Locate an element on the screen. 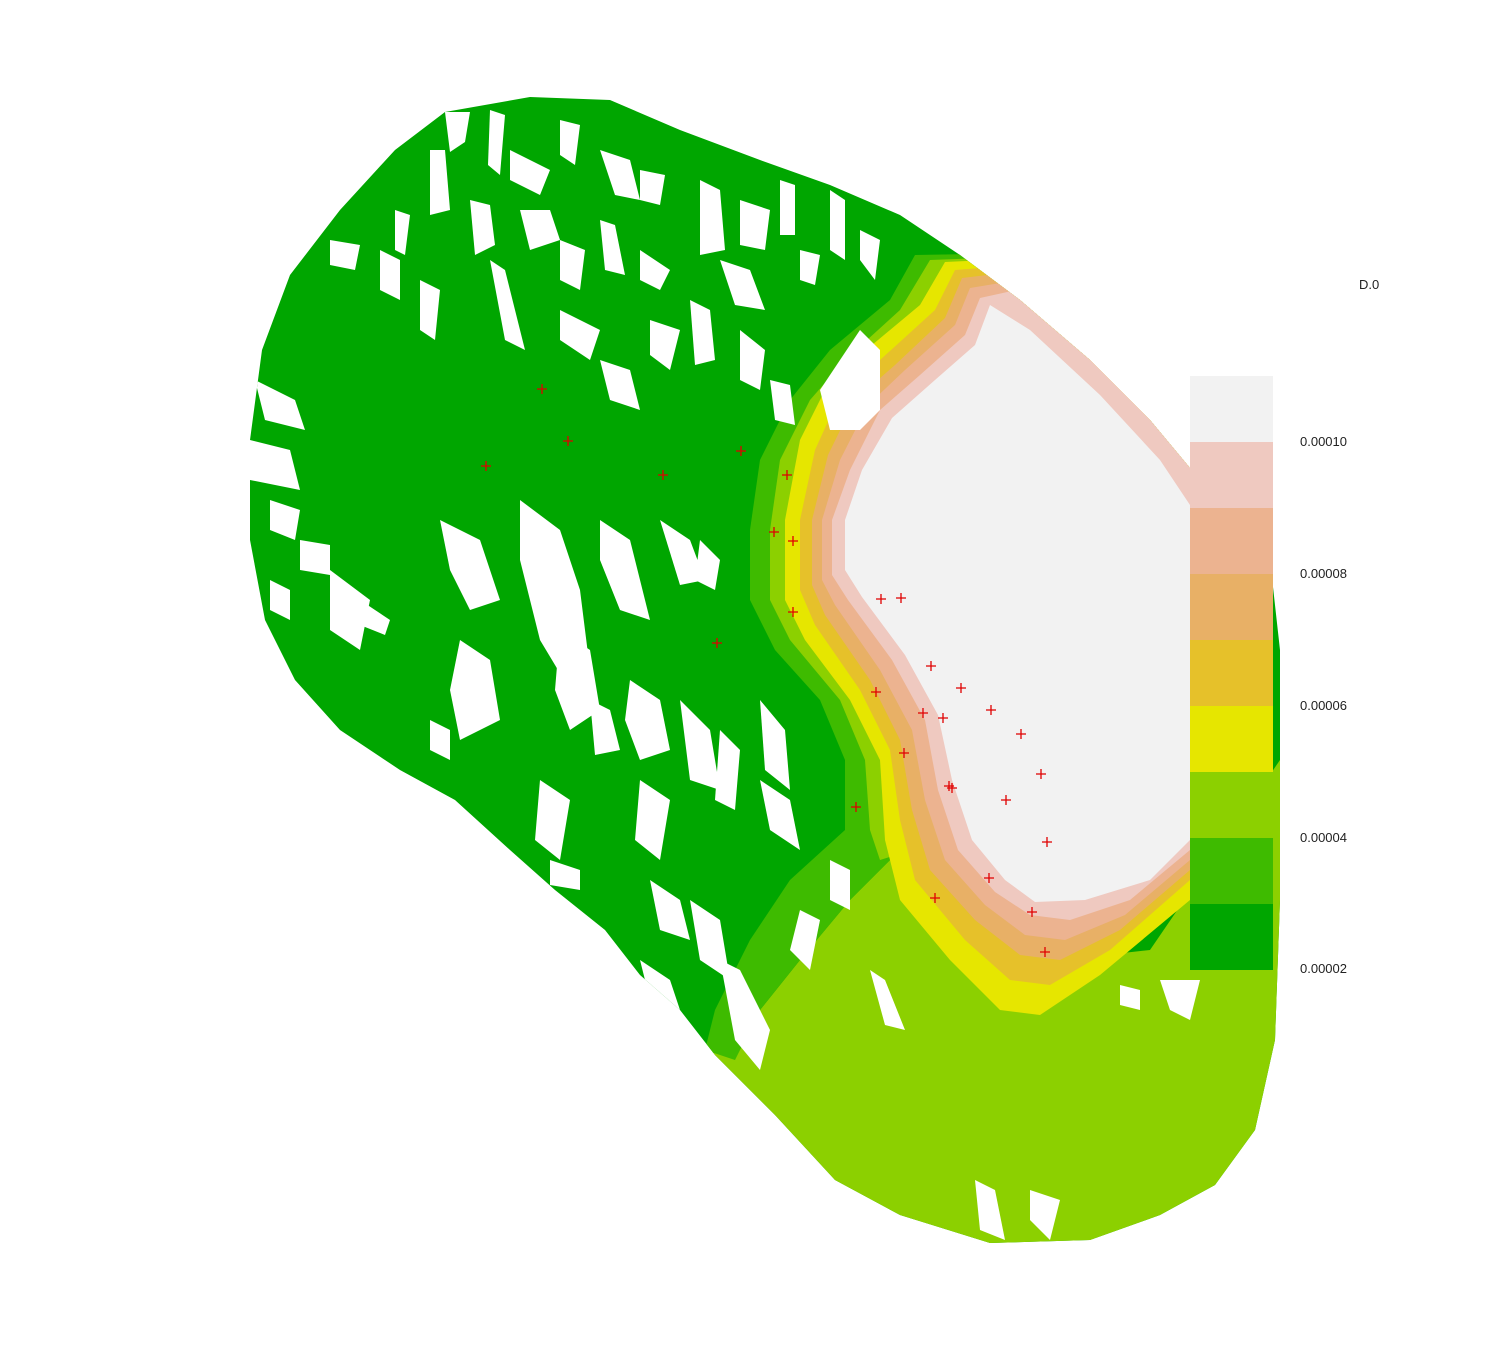 Image resolution: width=1500 pixels, height=1363 pixels. legend-color-bar is located at coordinates (1231, 673).